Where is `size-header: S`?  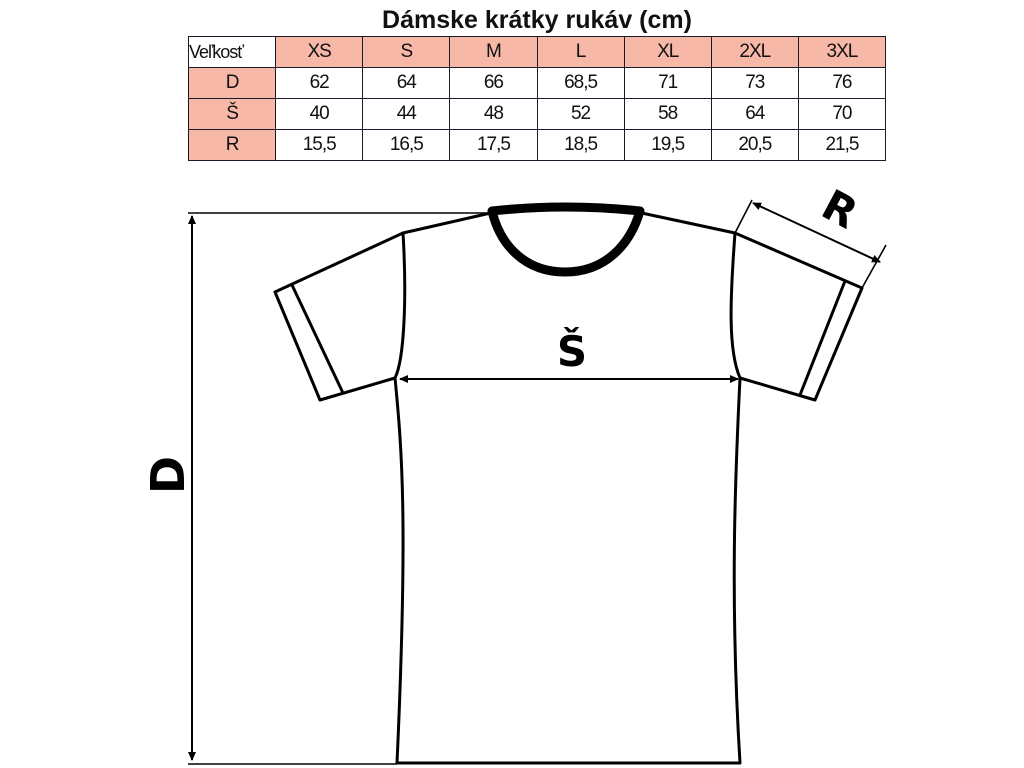
size-header: S is located at coordinates (406, 52).